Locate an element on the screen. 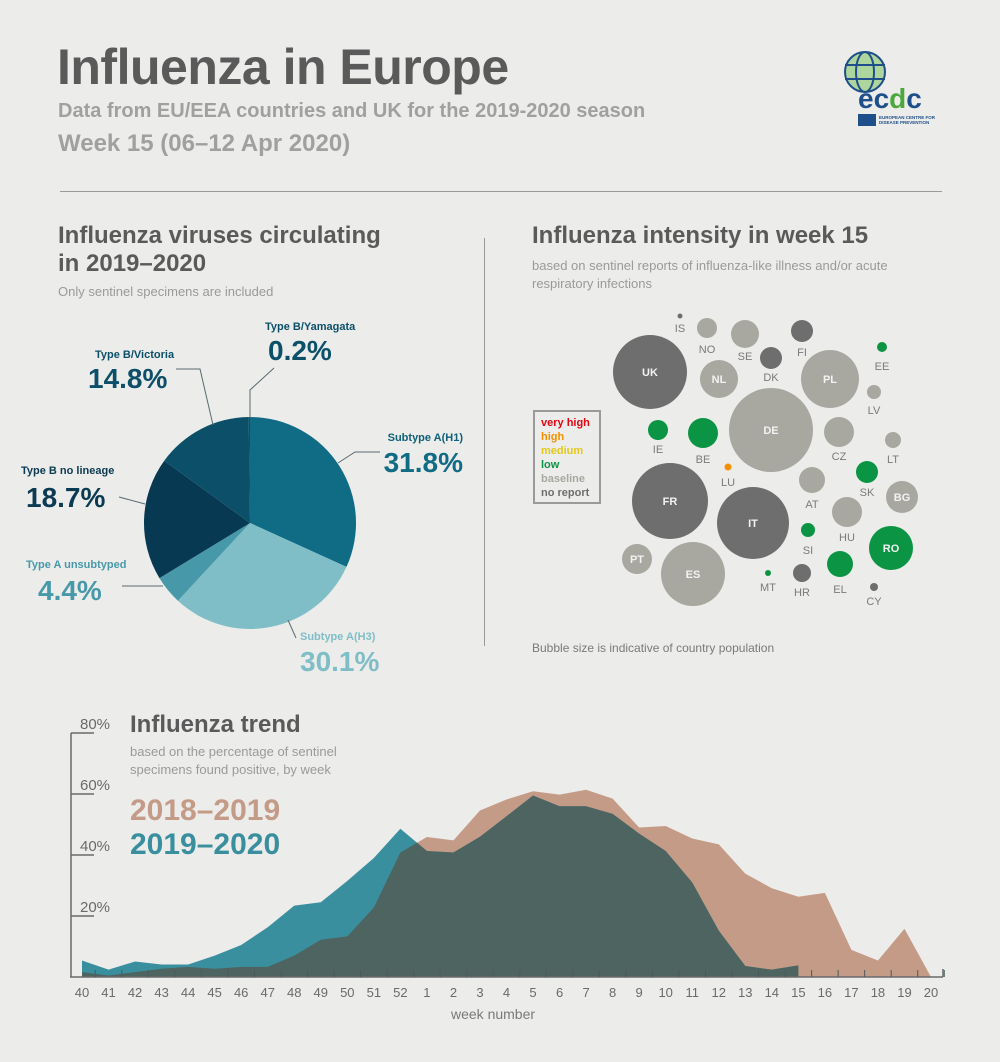  bubble-mt is located at coordinates (768, 573).